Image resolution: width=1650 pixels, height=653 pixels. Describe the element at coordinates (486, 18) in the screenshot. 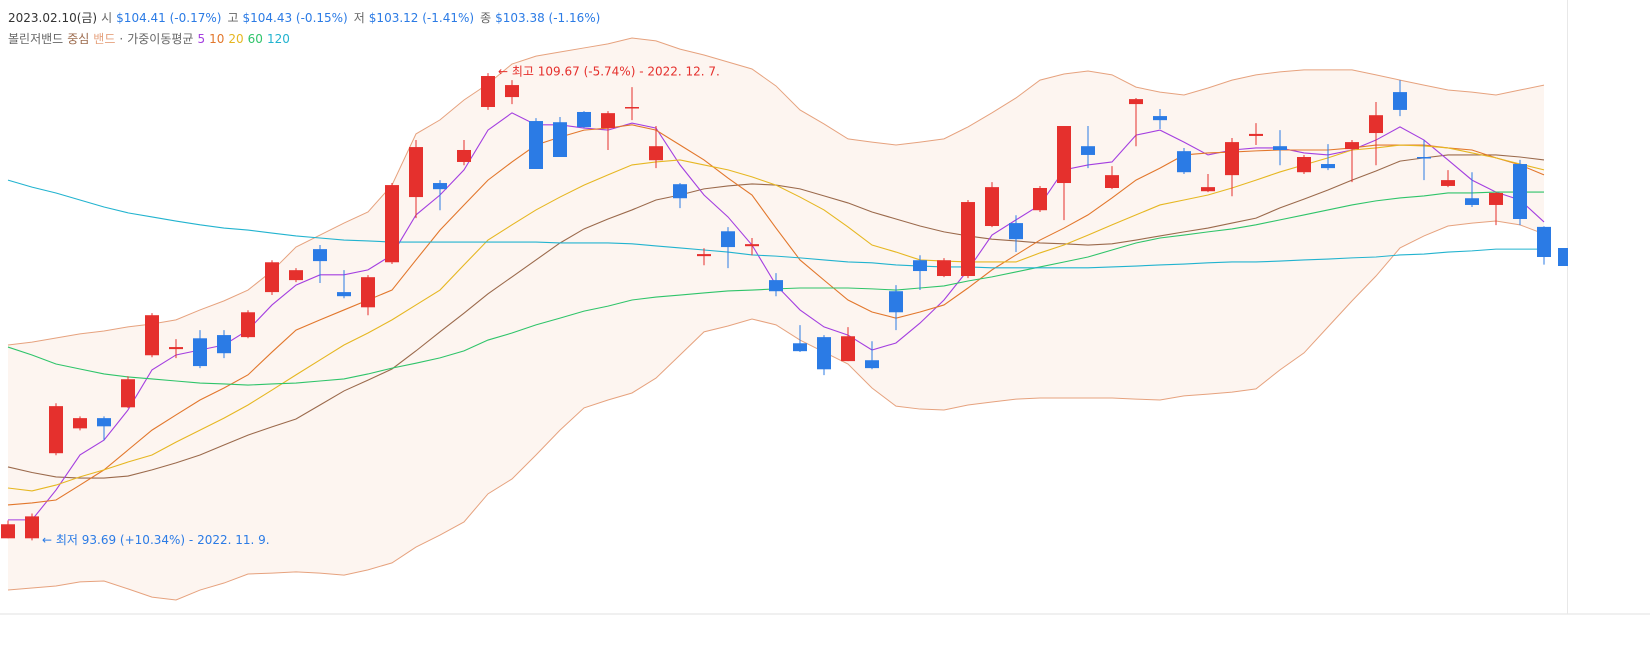

I see `info-label: 종` at that location.